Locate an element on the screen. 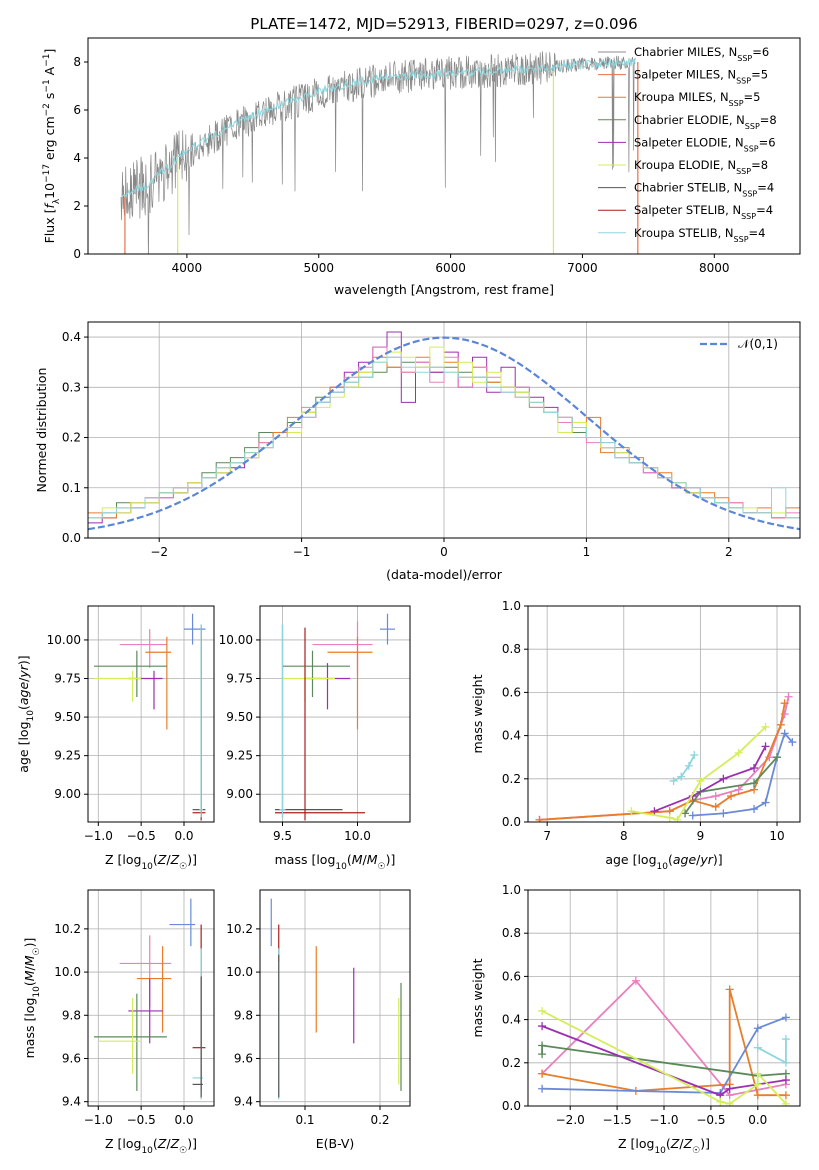 The height and width of the screenshot is (1170, 819). axes-frame is located at coordinates (664, 998).